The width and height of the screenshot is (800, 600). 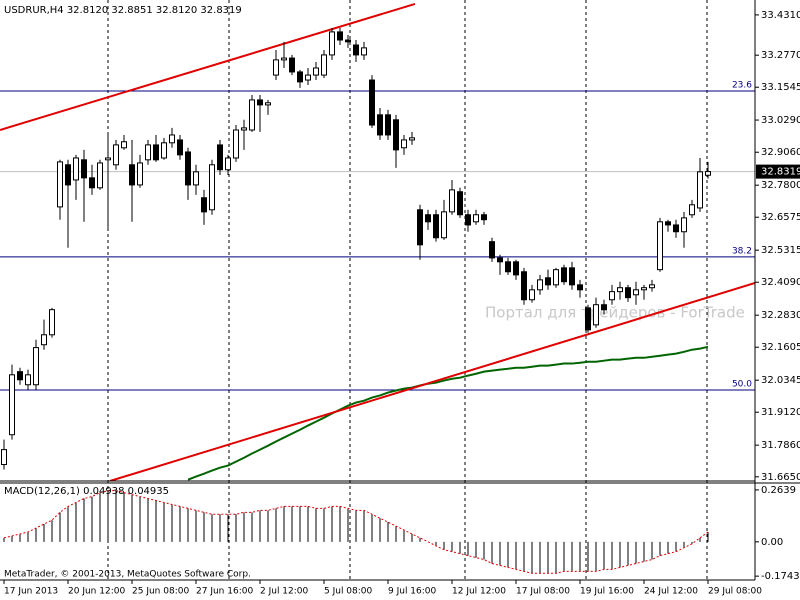 I want to click on y-tick-label: 0.00, so click(x=772, y=542).